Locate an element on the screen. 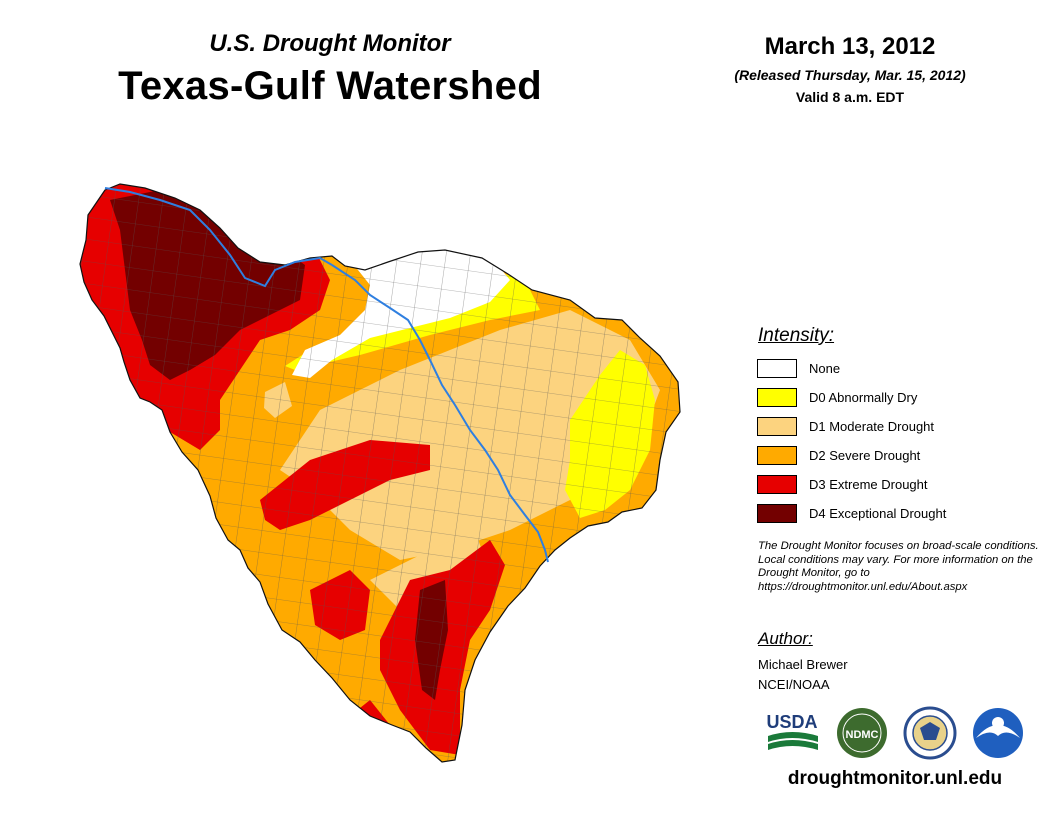 The height and width of the screenshot is (816, 1056). author-org: NCEI/NOAA is located at coordinates (794, 684).